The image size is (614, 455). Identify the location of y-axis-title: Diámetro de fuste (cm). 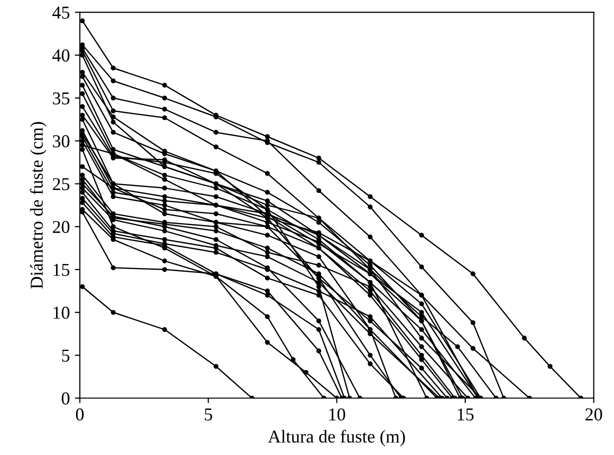
(38, 205).